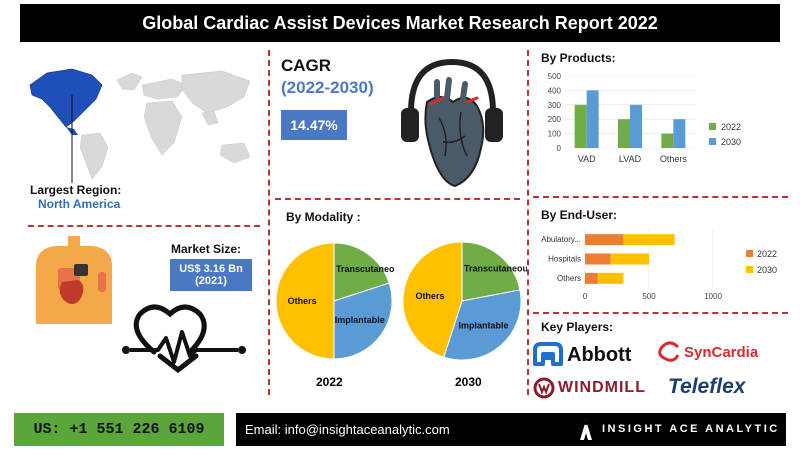 This screenshot has height=450, width=800. I want to click on products-category-label: VAD, so click(587, 159).